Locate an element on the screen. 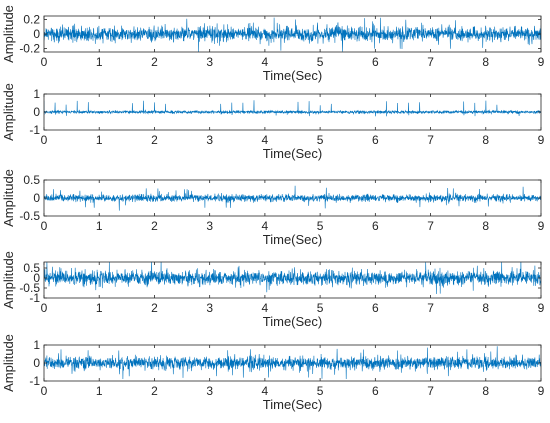 The height and width of the screenshot is (423, 550). plot-frame is located at coordinates (292, 280).